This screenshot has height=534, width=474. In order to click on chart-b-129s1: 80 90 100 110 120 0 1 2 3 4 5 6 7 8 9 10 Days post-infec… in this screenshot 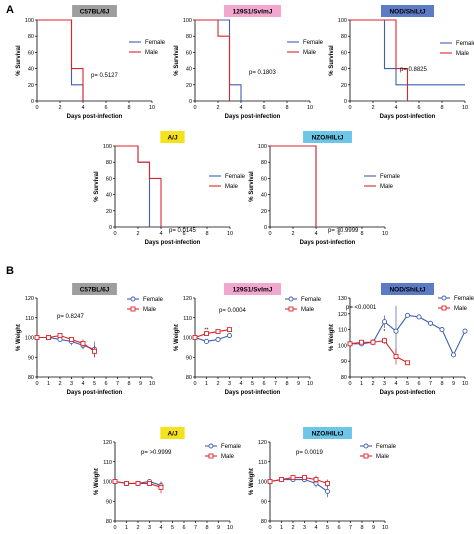, I will do `click(248, 339)`.